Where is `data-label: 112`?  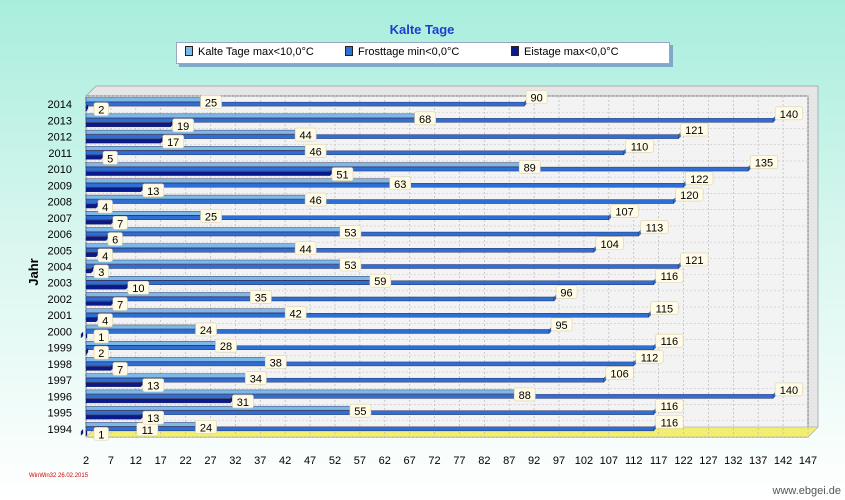 data-label: 112 is located at coordinates (650, 358).